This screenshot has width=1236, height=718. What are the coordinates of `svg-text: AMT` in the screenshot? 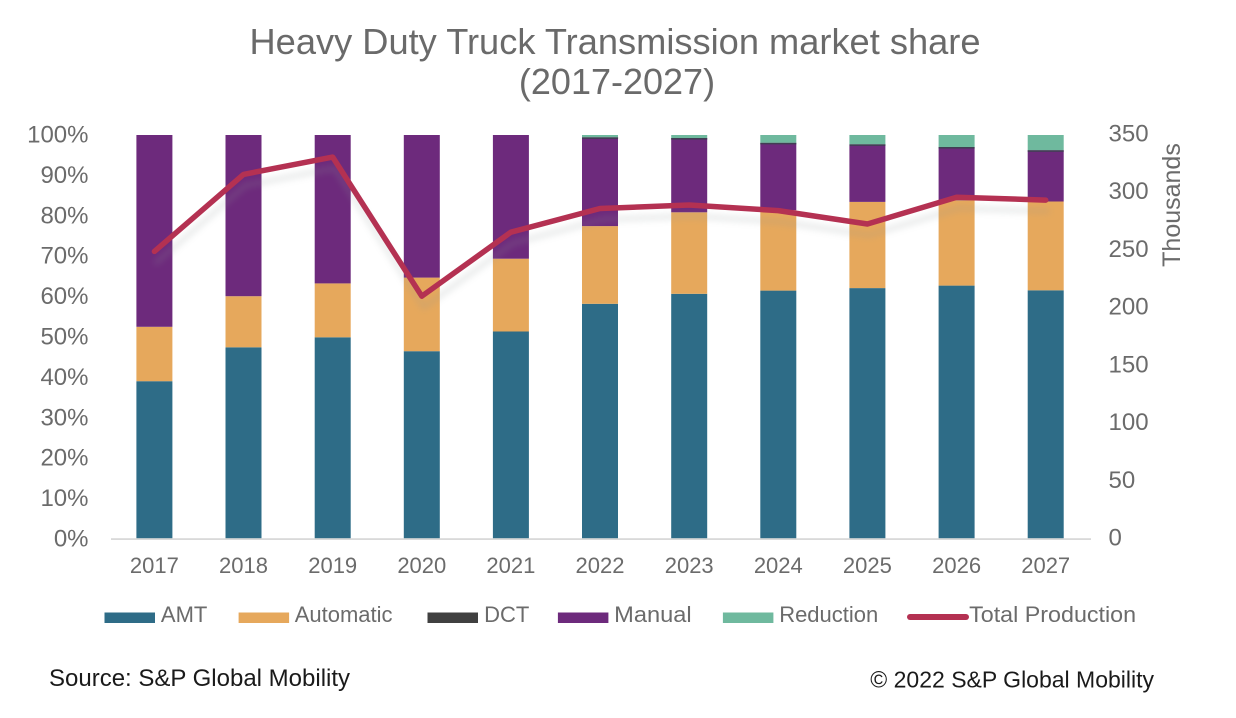 It's located at (184, 614).